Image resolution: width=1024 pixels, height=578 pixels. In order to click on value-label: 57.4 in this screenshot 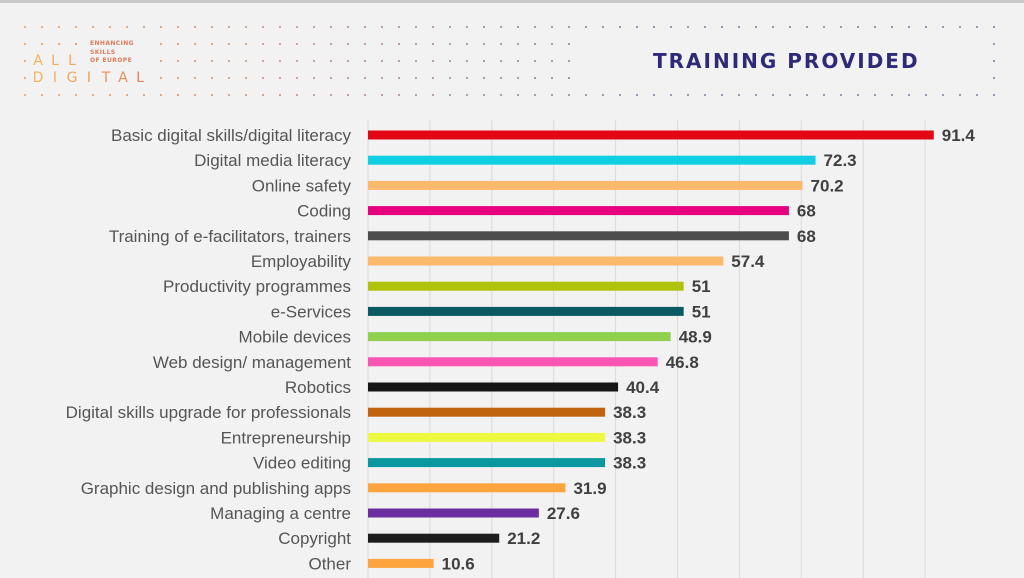, I will do `click(748, 261)`.